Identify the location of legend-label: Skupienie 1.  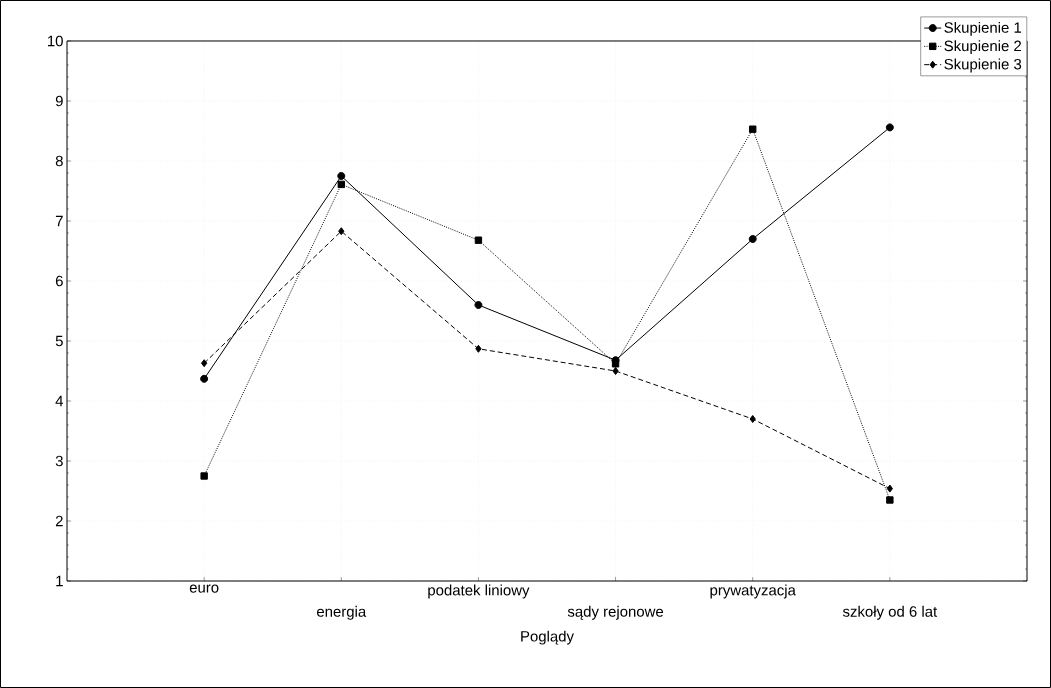
(983, 28).